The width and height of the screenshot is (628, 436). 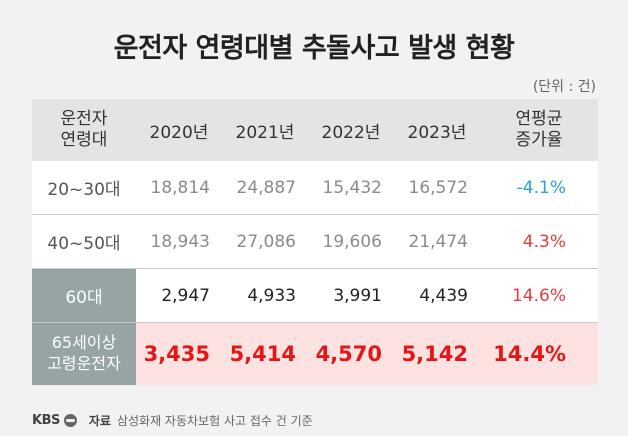 I want to click on table-cell: 24,887, so click(x=266, y=187).